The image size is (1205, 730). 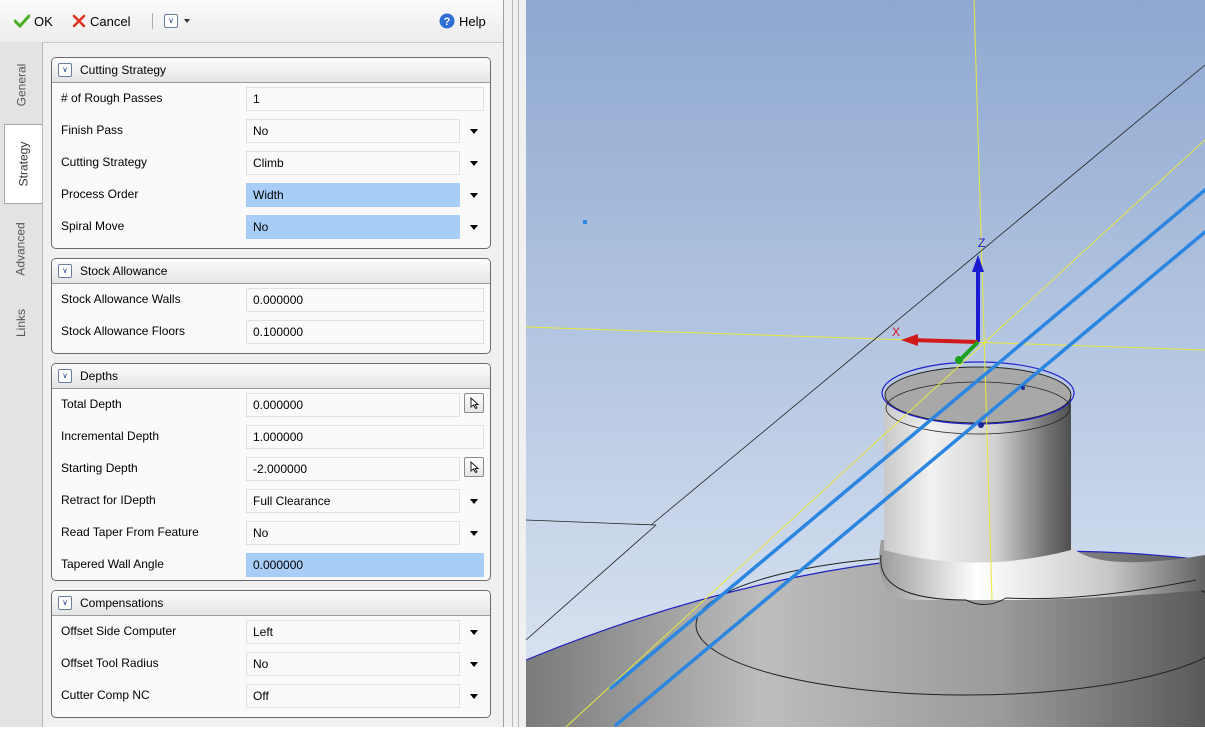 I want to click on vertical-tab-strip: General Strategy Advanced Links, so click(x=21, y=384).